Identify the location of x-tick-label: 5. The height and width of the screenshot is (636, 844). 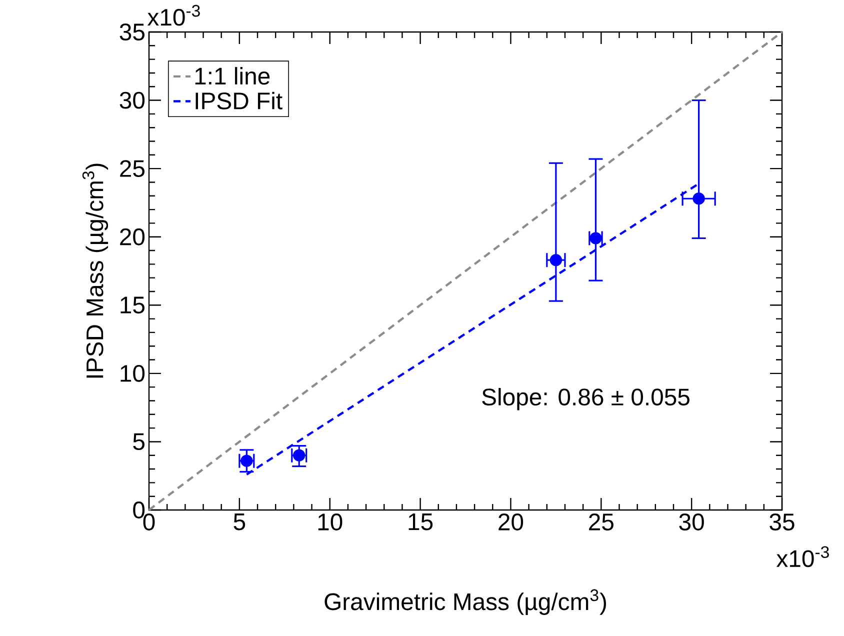
(240, 522).